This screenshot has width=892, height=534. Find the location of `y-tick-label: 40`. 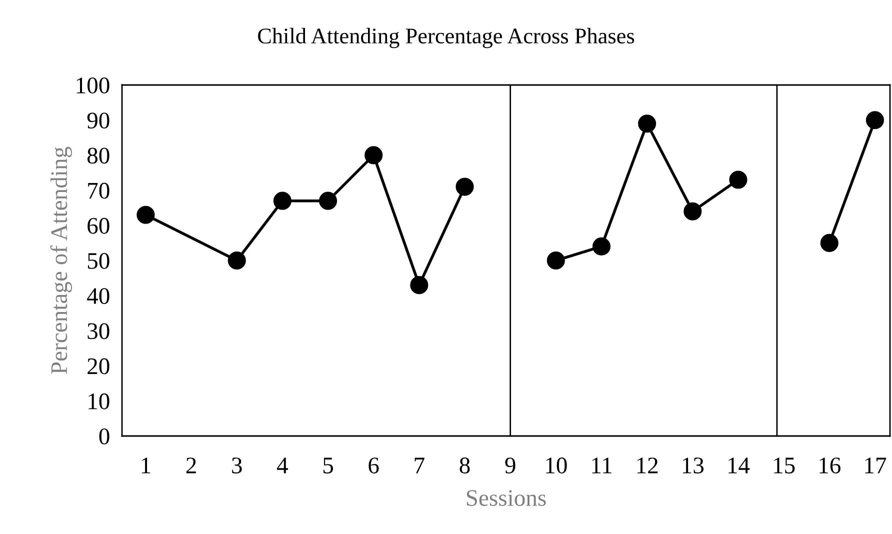

y-tick-label: 40 is located at coordinates (98, 296).